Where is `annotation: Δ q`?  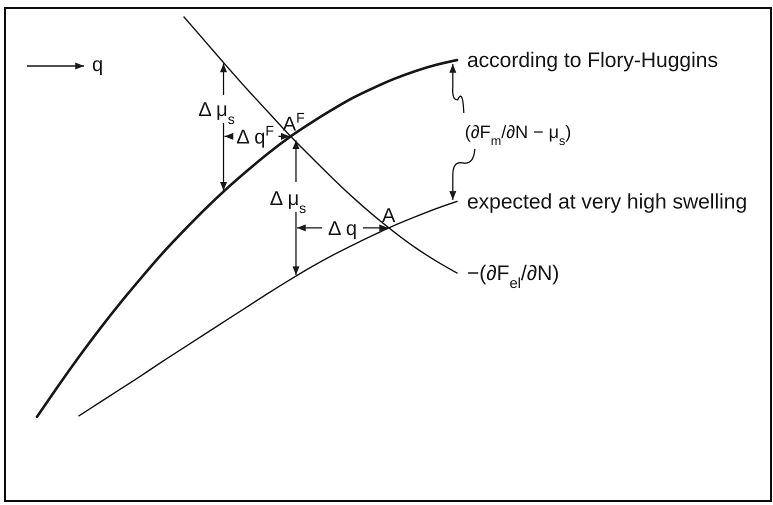
annotation: Δ q is located at coordinates (342, 229).